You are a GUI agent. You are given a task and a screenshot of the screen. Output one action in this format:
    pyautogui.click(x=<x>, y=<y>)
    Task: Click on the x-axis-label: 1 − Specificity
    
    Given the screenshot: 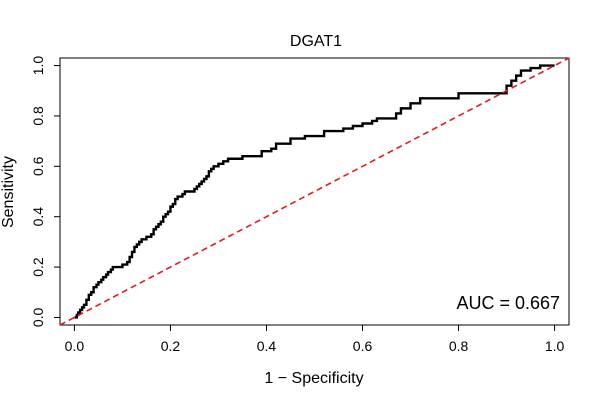 What is the action you would take?
    pyautogui.click(x=313, y=378)
    